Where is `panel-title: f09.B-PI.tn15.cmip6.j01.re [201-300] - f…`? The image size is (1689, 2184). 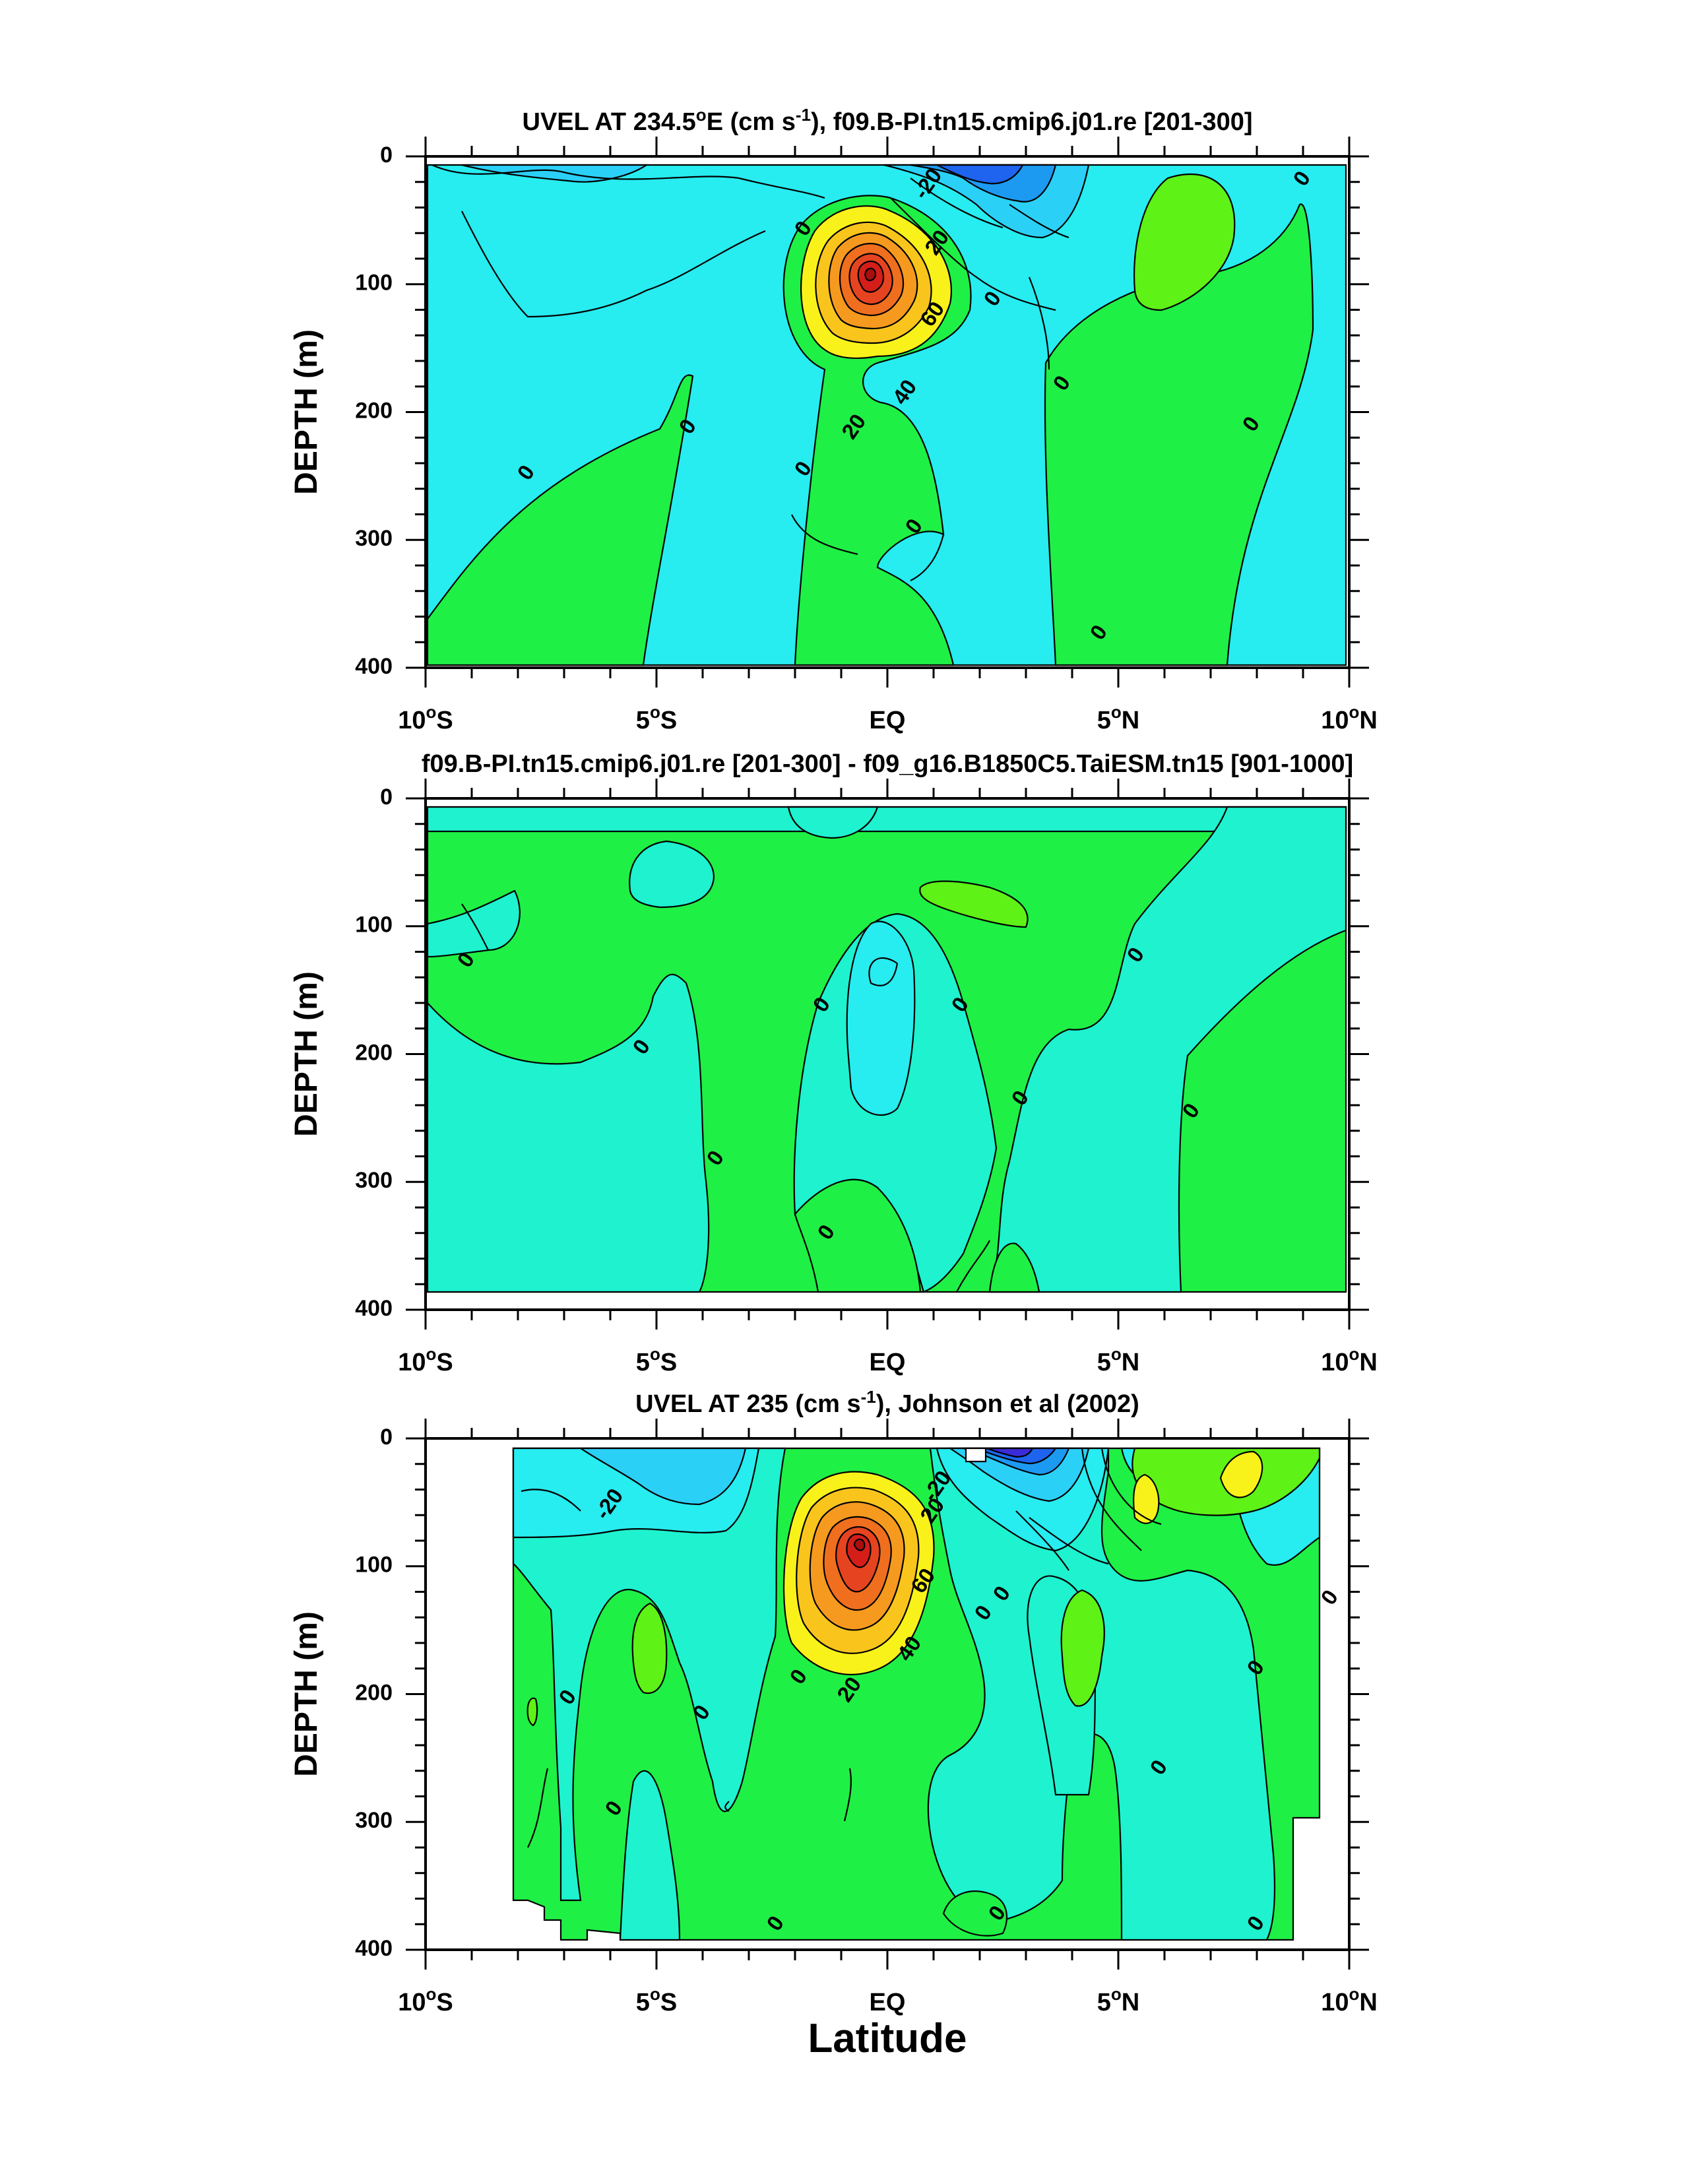 panel-title: f09.B-PI.tn15.cmip6.j01.re [201-300] - f… is located at coordinates (887, 764).